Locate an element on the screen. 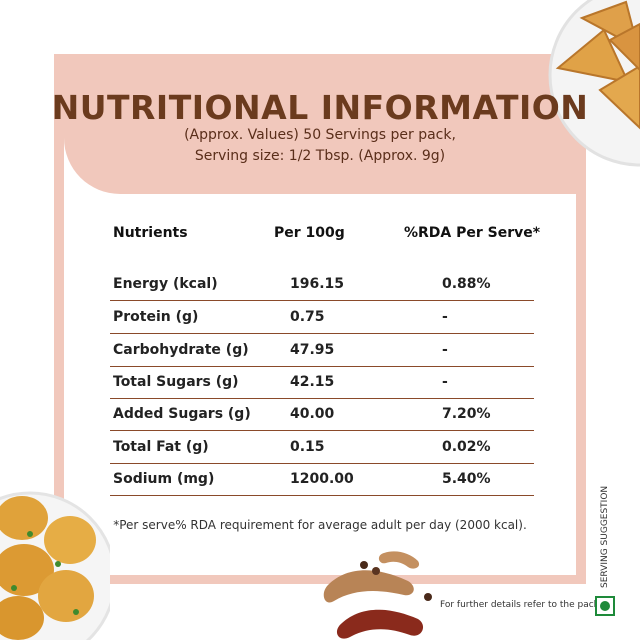  per-100g-value: 42.15 is located at coordinates (312, 382).